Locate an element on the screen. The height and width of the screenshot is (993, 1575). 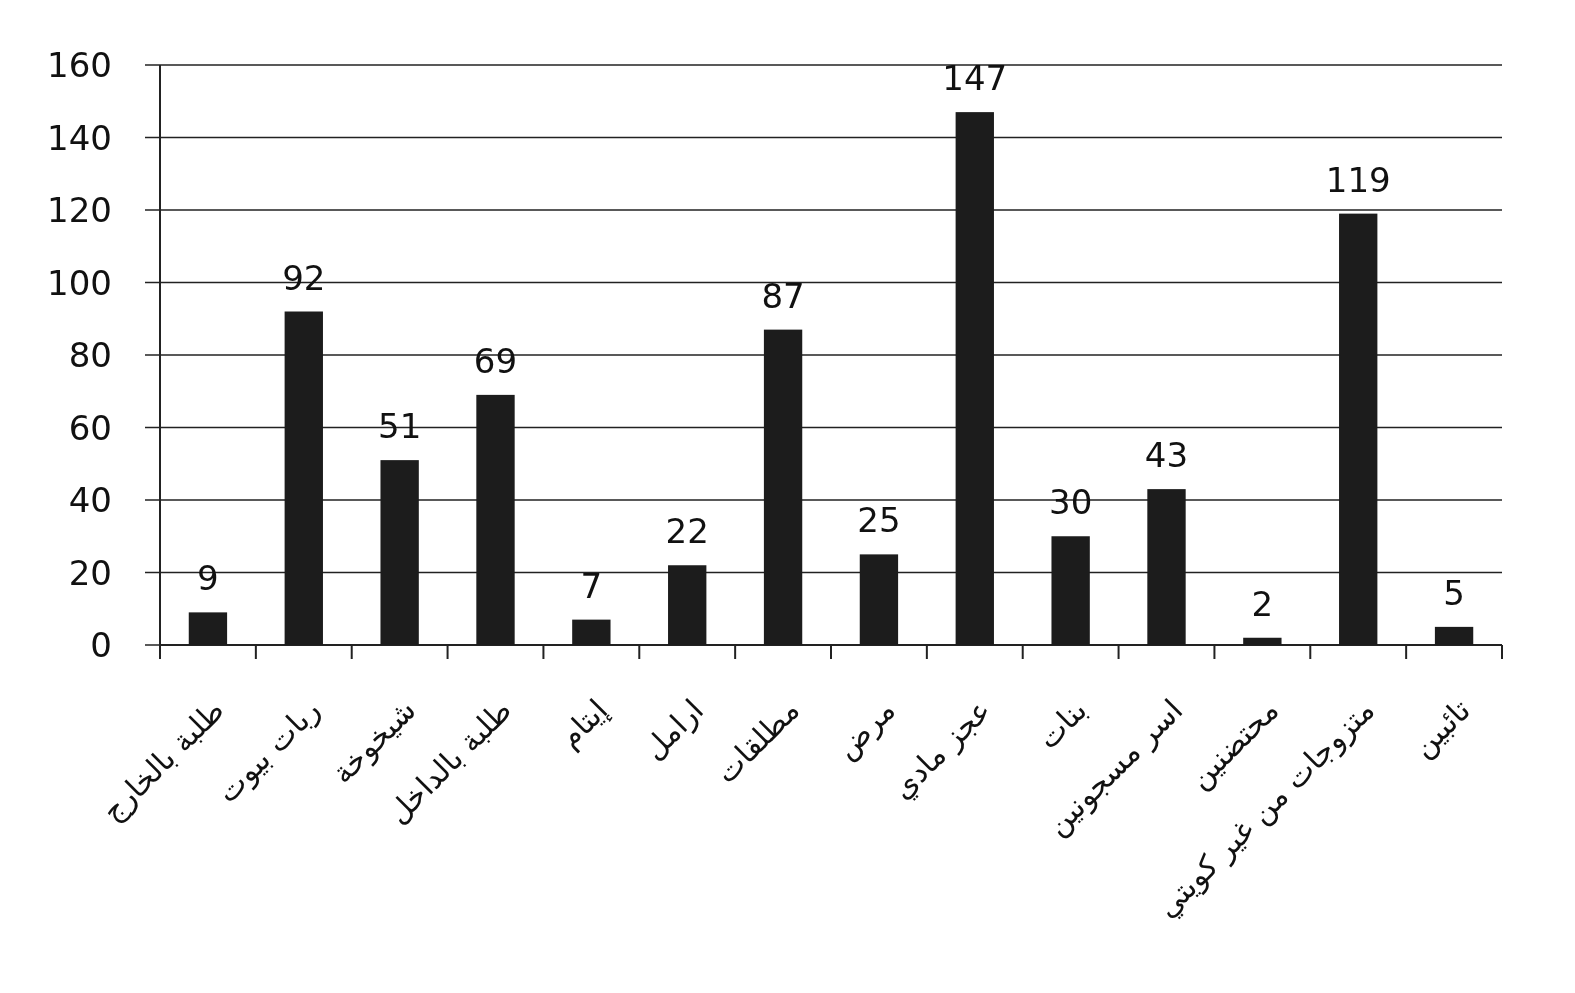
x-tick-label: ارامل is located at coordinates (673, 729).